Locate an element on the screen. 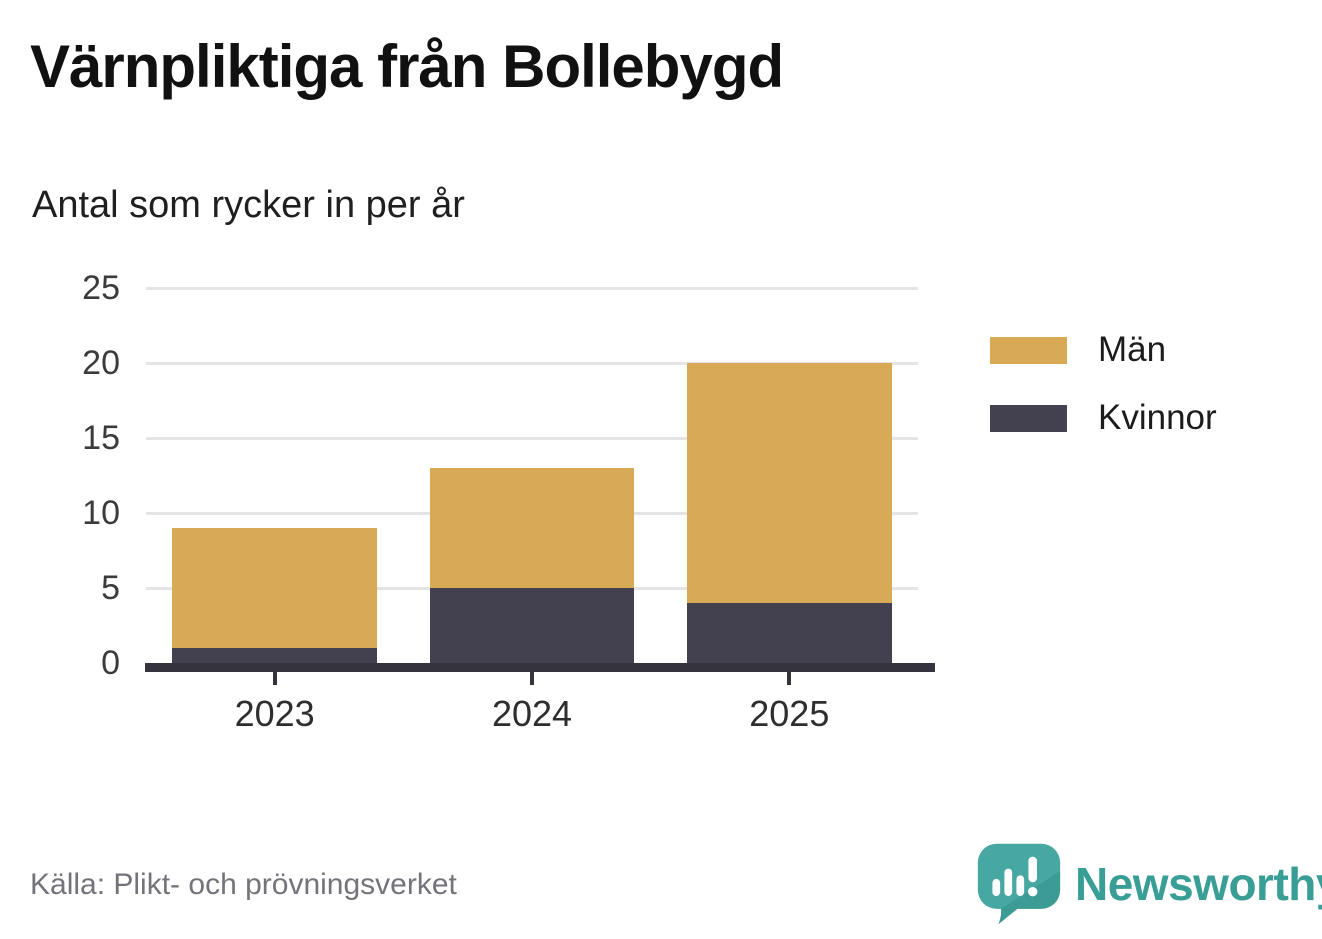  x-axis-tick-2025 is located at coordinates (789, 678).